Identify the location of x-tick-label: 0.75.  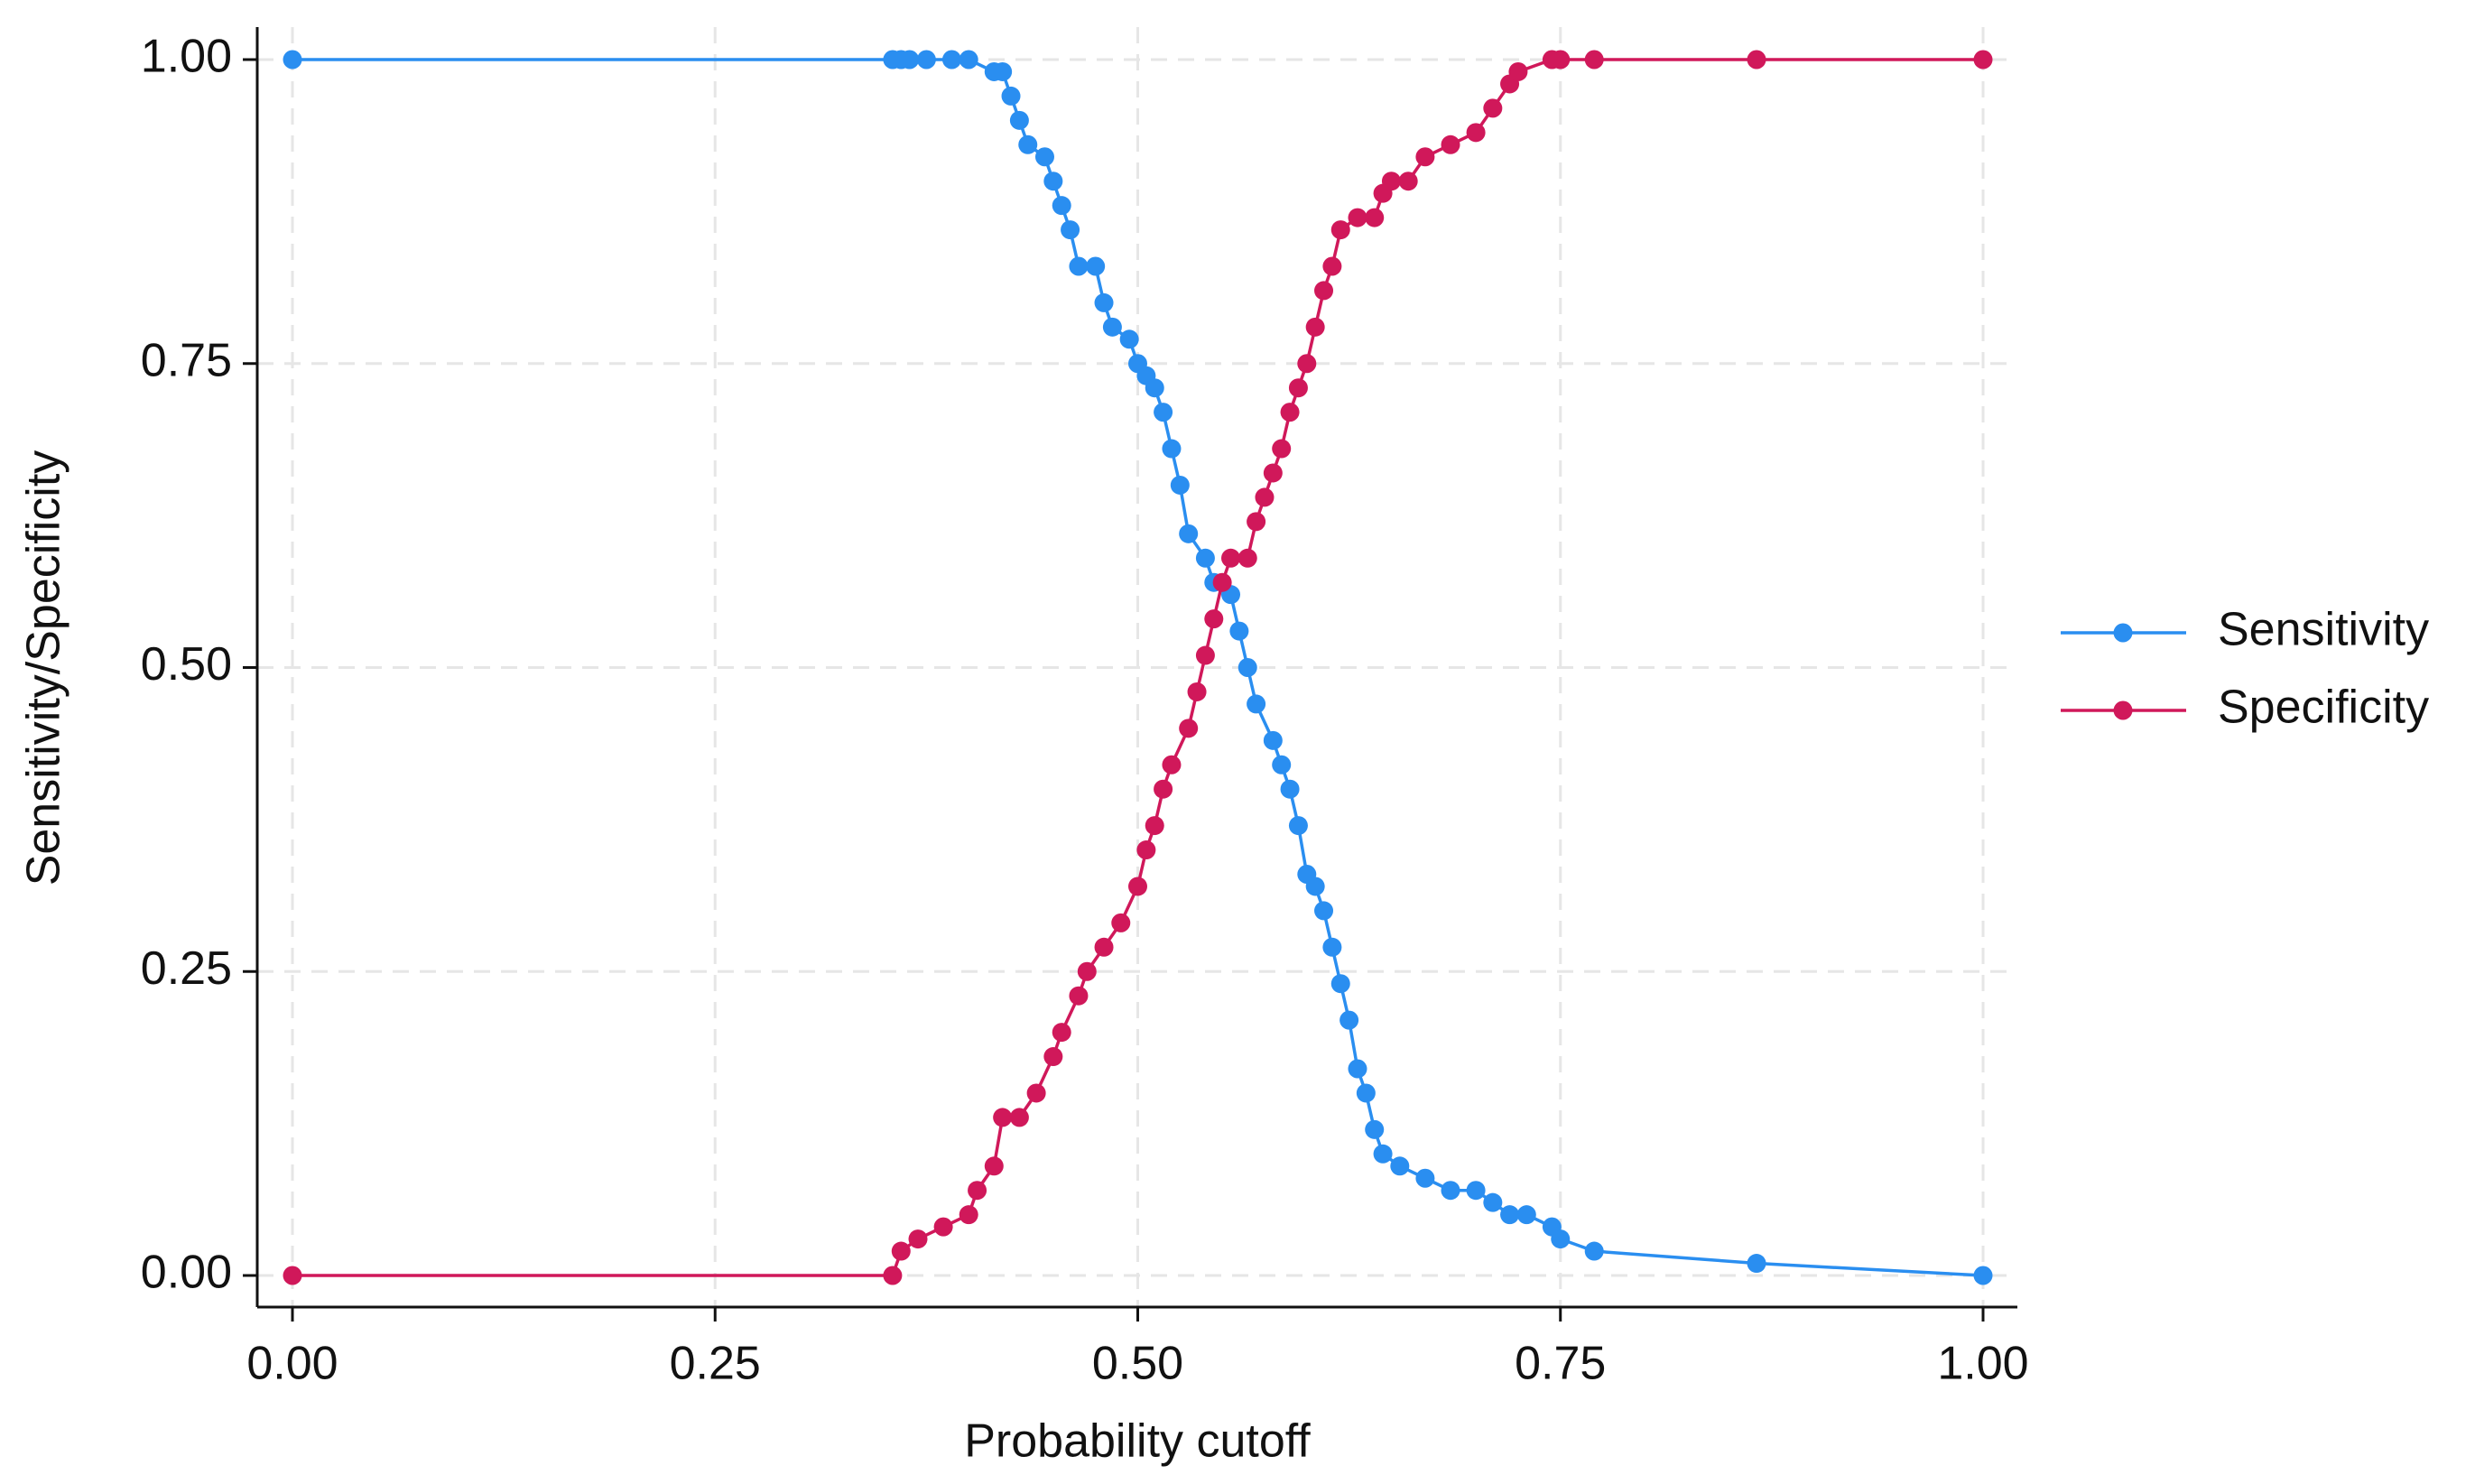
(1561, 1364).